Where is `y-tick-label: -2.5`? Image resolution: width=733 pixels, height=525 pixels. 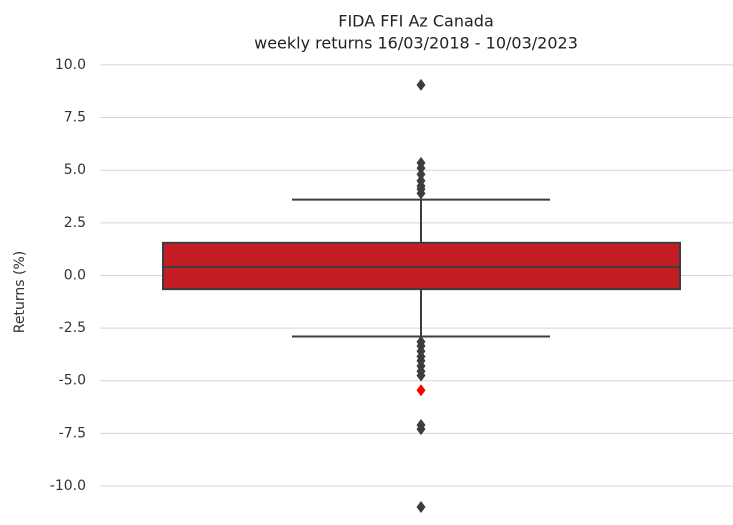 y-tick-label: -2.5 is located at coordinates (72, 328).